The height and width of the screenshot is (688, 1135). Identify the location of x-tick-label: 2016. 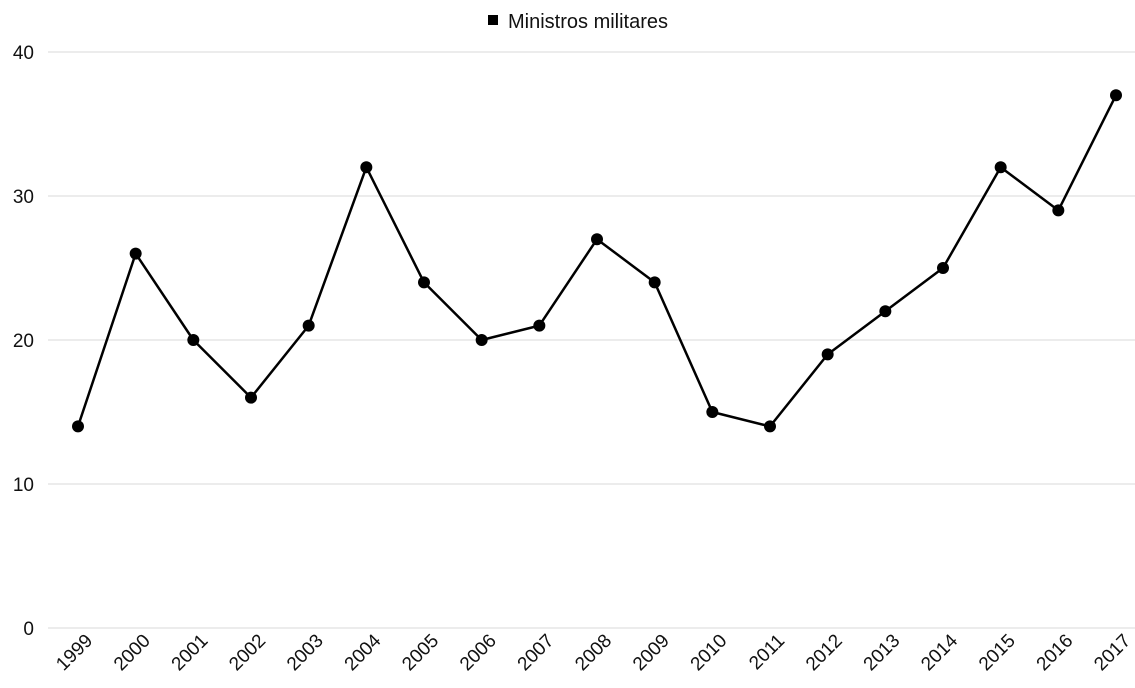
(1055, 652).